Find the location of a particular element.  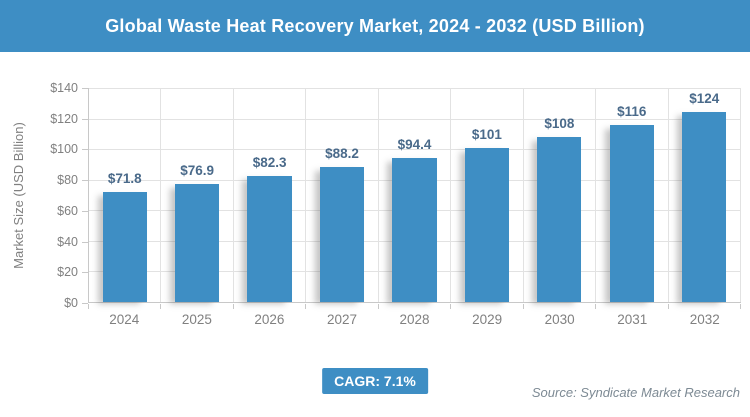

bar-cell-2024: $71.8 is located at coordinates (125, 195).